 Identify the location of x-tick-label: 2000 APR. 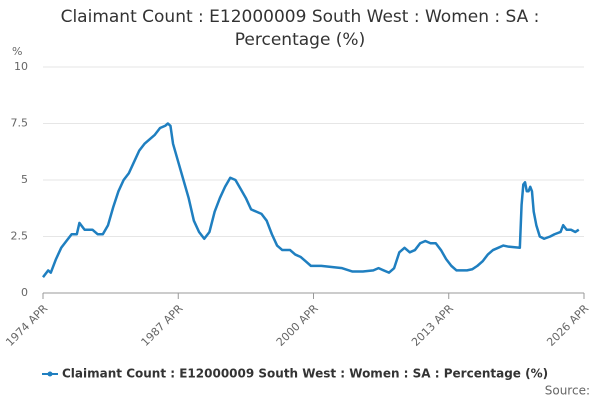
(297, 325).